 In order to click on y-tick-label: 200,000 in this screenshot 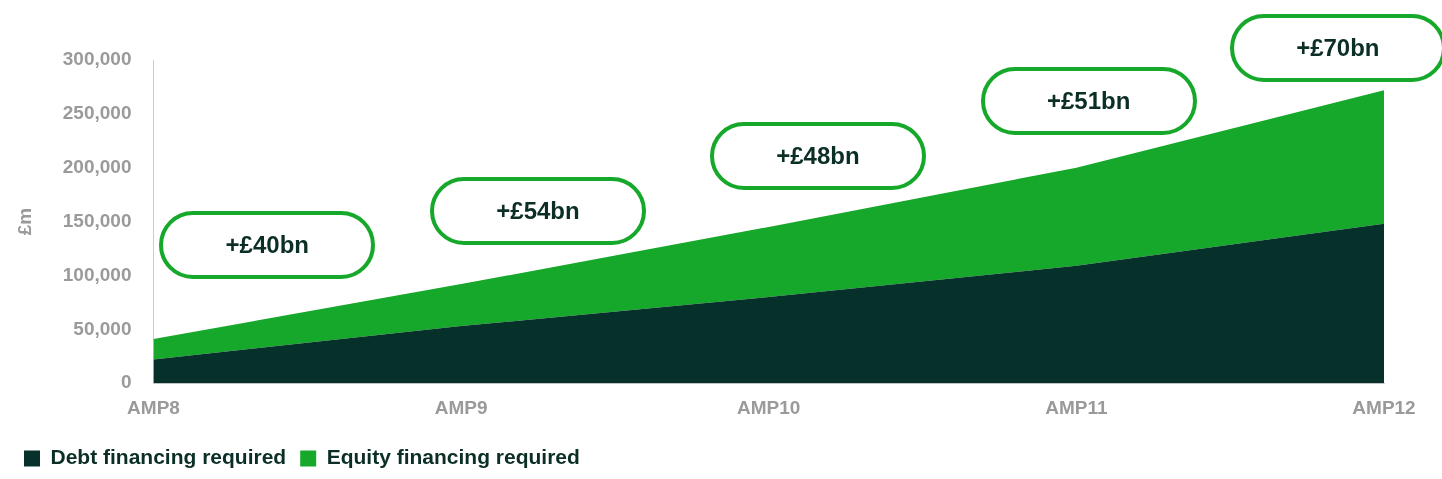, I will do `click(97, 166)`.